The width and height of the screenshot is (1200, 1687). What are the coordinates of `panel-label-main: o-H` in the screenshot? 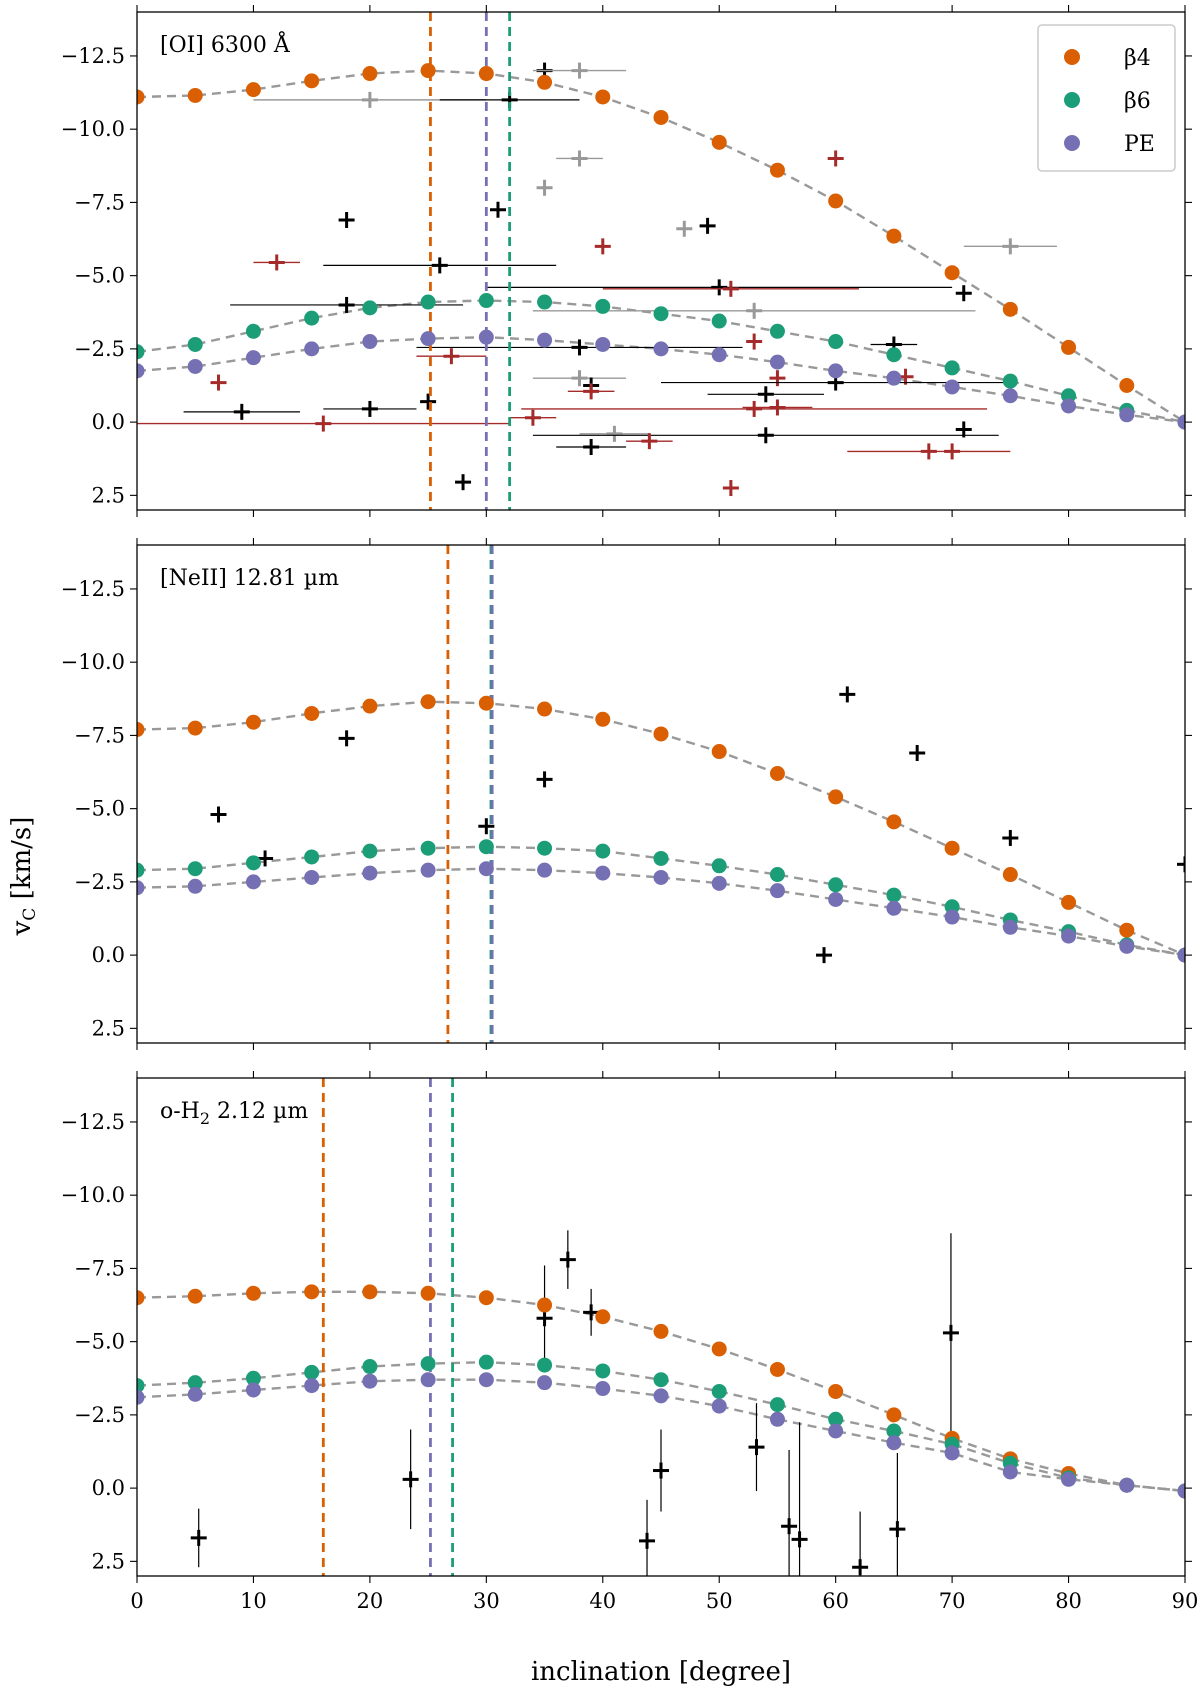 It's located at (180, 1111).